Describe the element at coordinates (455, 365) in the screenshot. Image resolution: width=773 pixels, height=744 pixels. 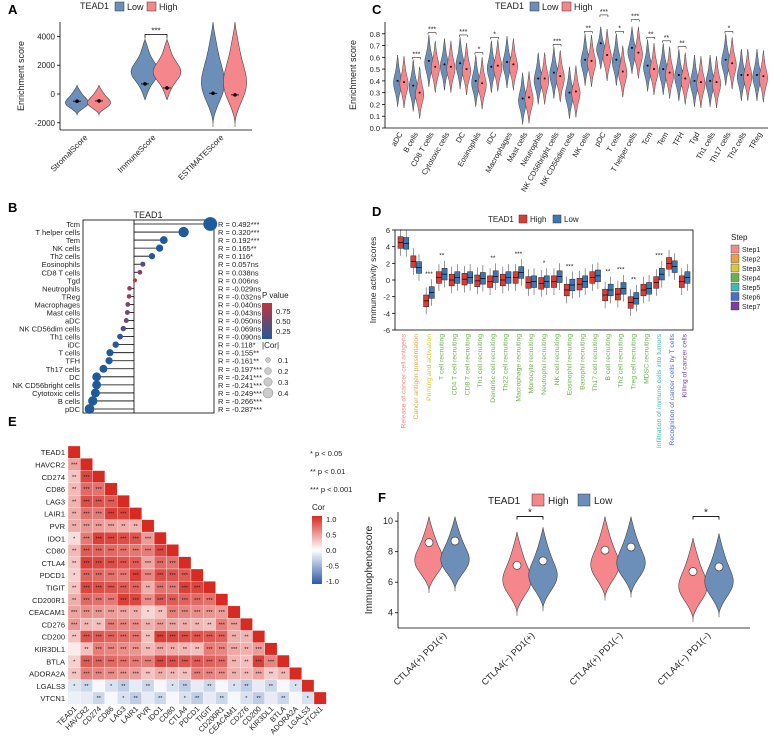
I see `d-xtick-label: CD4 T cell recruiting` at that location.